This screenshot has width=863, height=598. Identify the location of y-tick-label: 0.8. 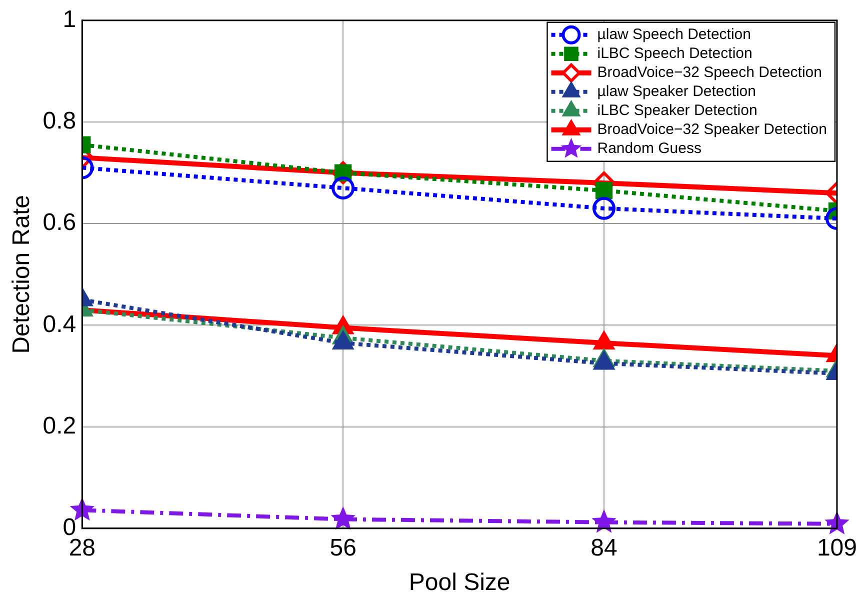
(59, 121).